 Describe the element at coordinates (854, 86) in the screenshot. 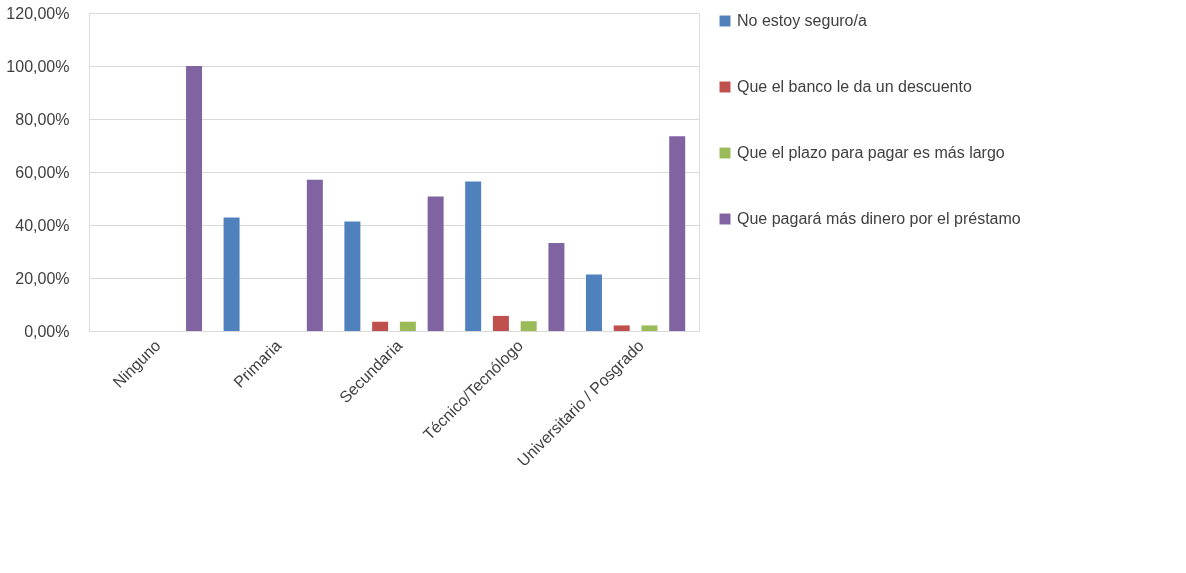

I see `legend-label: Que el banco le da un descuento` at that location.